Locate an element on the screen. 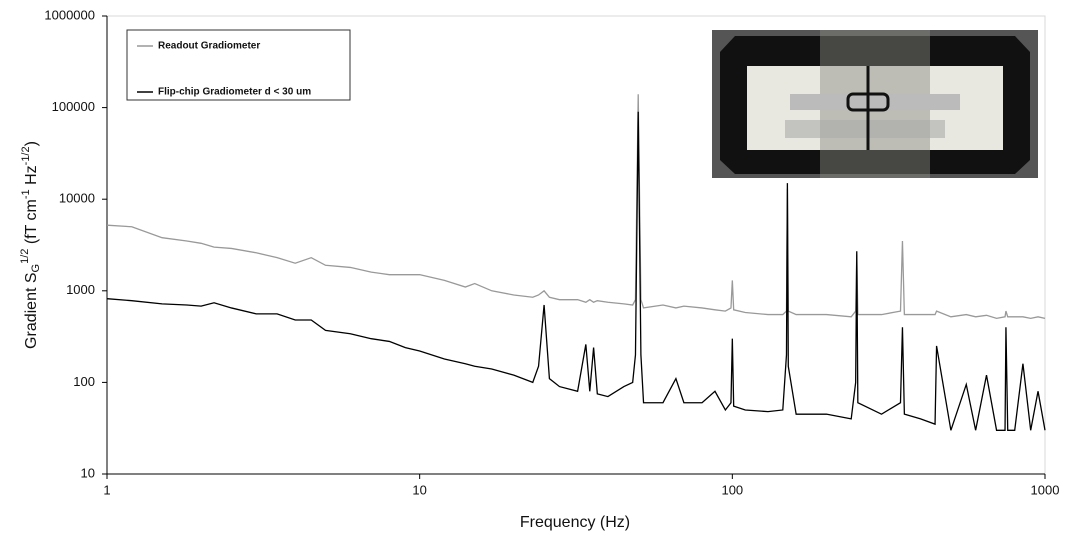 The height and width of the screenshot is (538, 1065). legend-label: Flip-chip Gradiometer d < 30 um is located at coordinates (234, 92).